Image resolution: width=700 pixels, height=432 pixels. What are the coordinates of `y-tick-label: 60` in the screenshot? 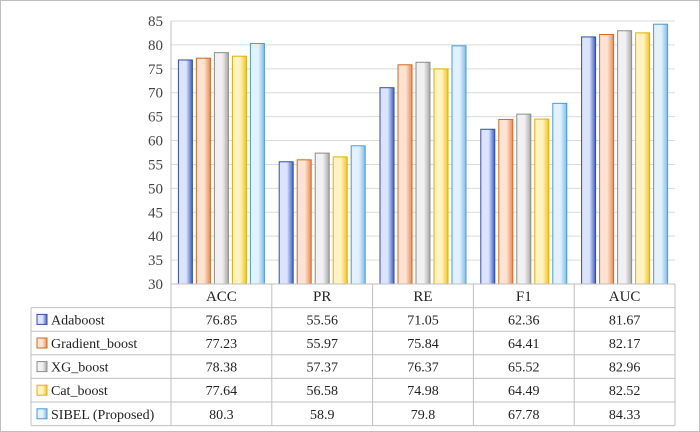 It's located at (155, 142).